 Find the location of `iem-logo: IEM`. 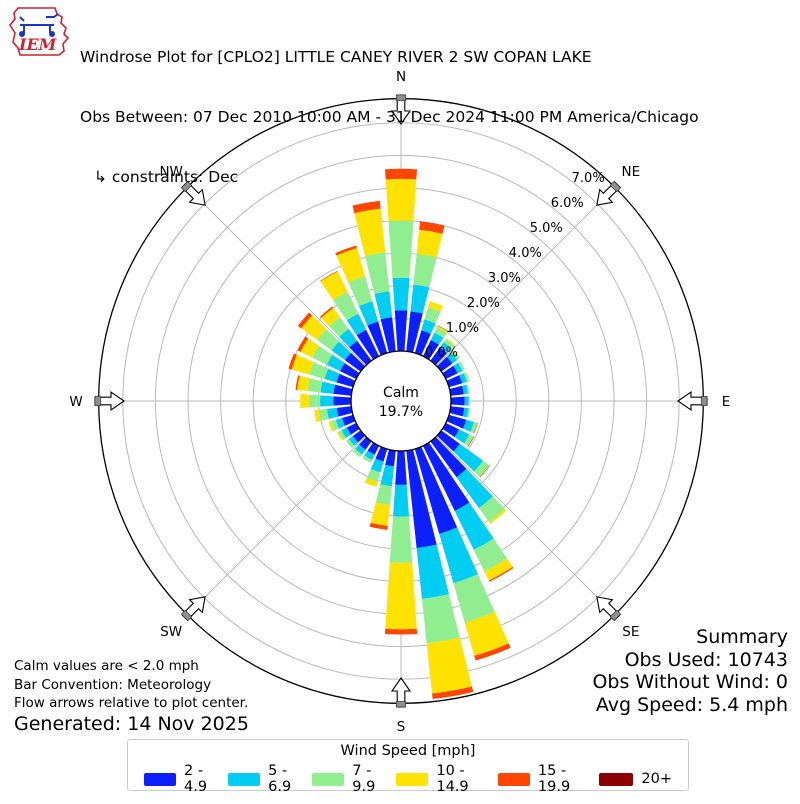

iem-logo: IEM is located at coordinates (40, 35).